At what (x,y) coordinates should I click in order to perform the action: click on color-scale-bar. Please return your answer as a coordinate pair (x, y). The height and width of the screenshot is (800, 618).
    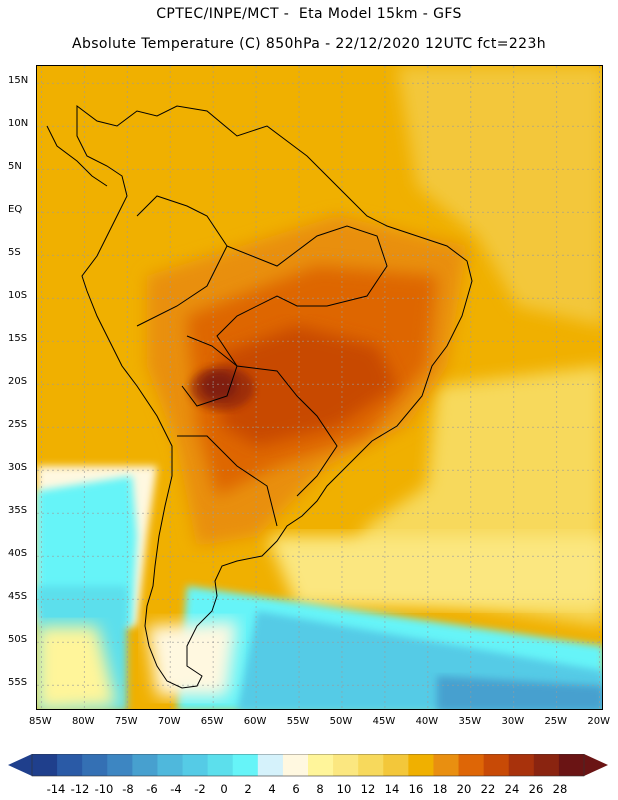
    Looking at the image, I should click on (308, 765).